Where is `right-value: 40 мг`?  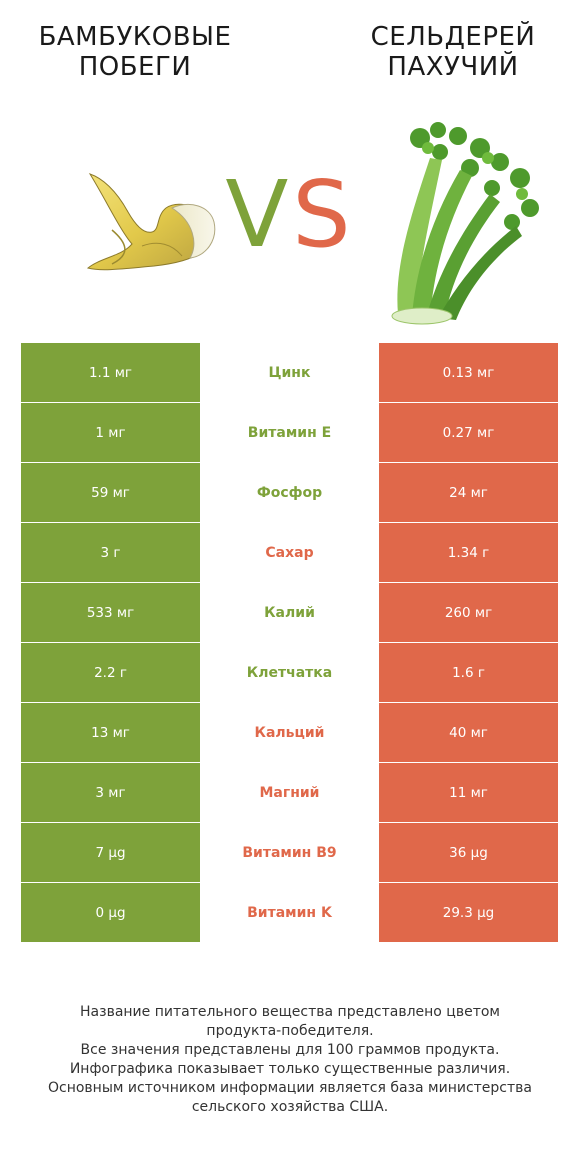 right-value: 40 мг is located at coordinates (468, 733).